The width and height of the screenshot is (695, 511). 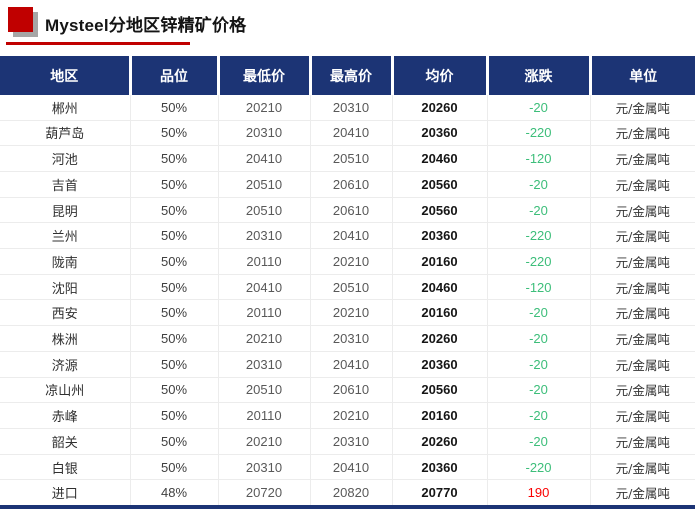 I want to click on cell-region: 进口, so click(x=65, y=492).